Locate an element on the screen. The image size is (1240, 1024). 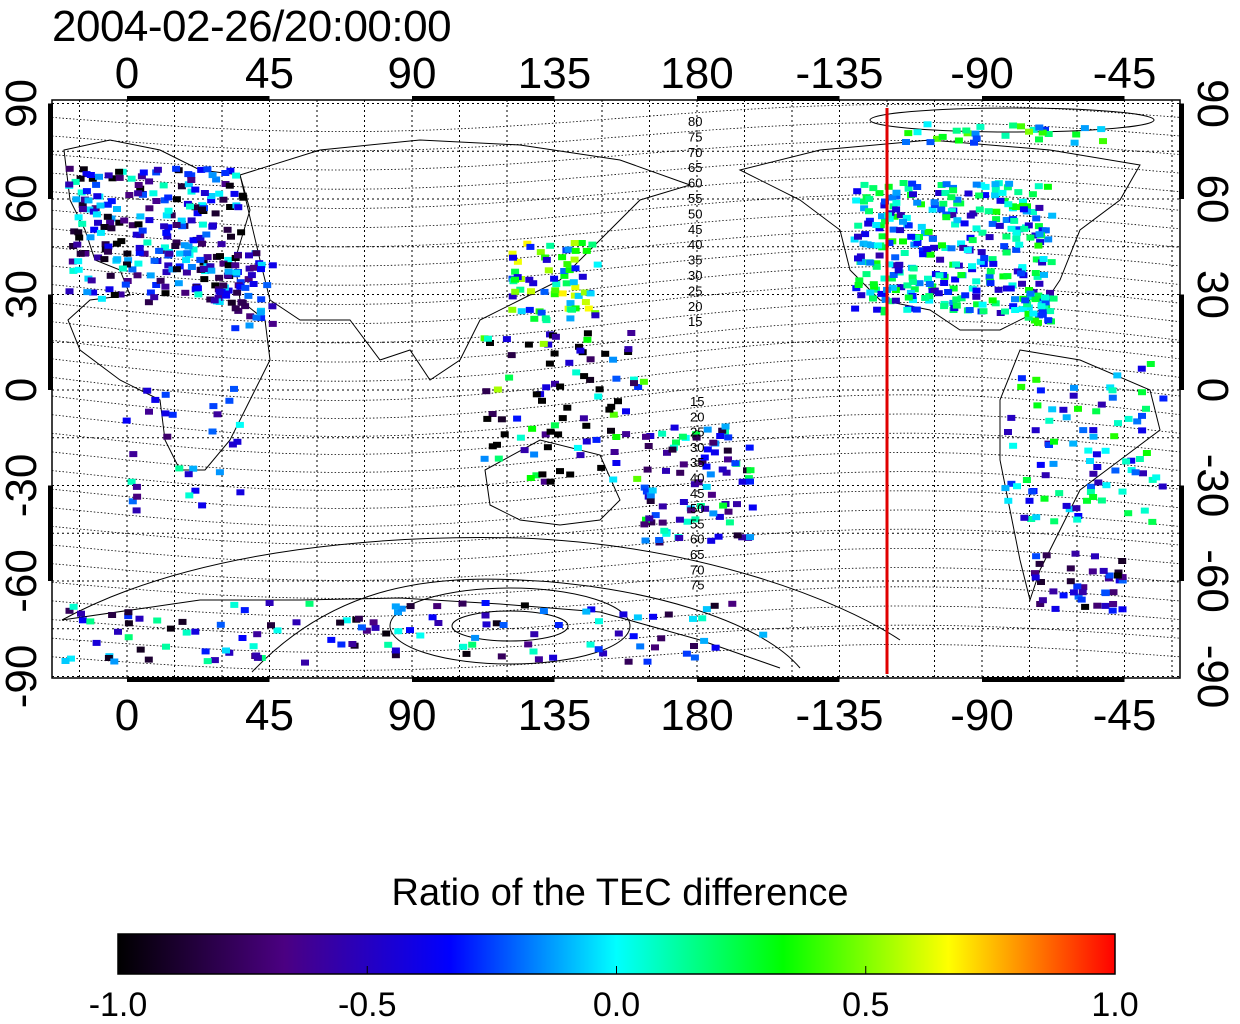
contour-label-north: 80 is located at coordinates (695, 121).